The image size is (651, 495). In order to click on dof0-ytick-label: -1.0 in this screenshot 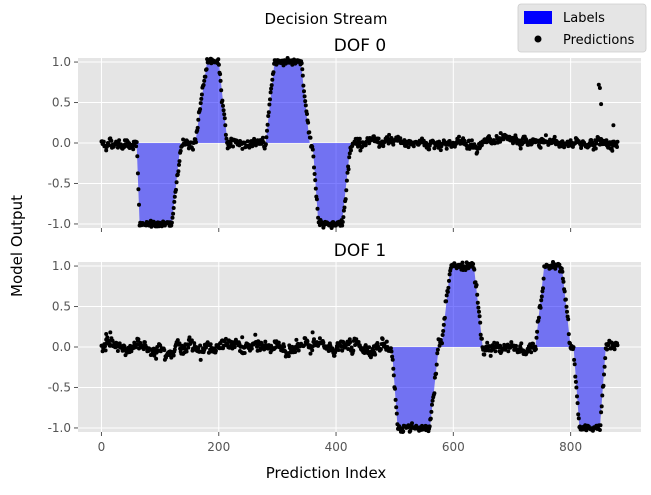, I will do `click(59, 224)`.